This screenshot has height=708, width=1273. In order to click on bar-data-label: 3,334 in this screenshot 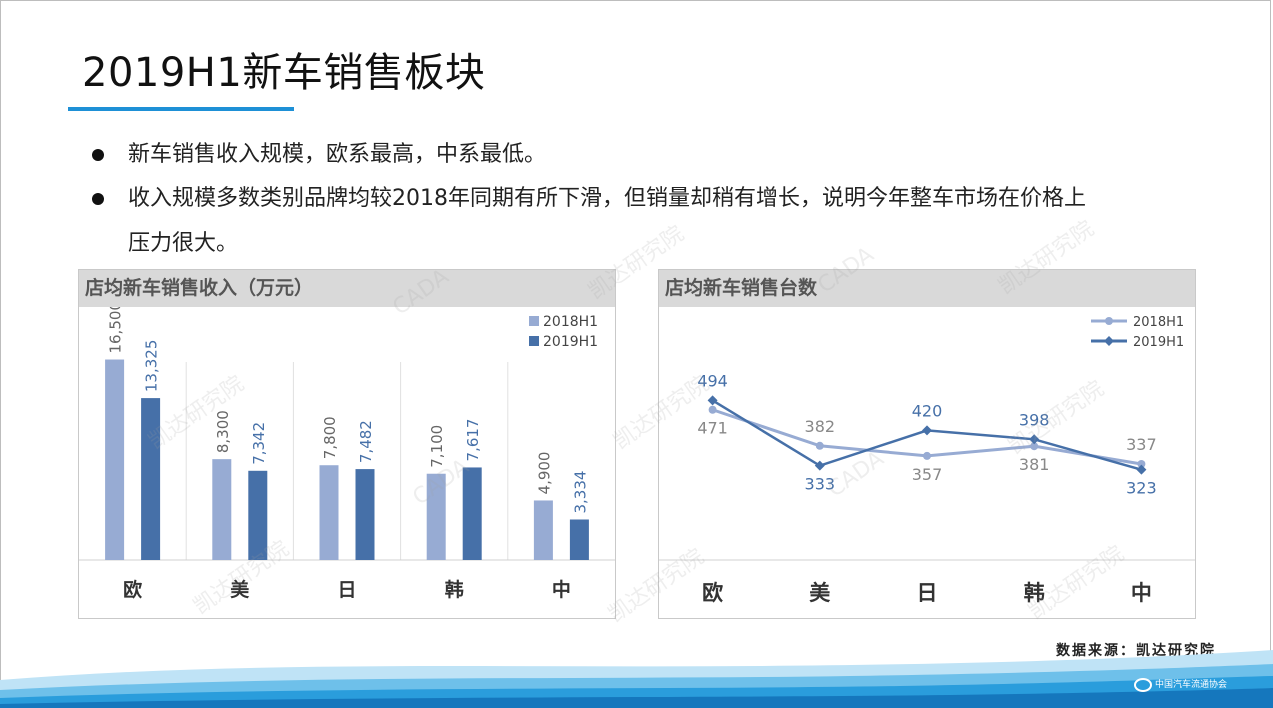, I will do `click(580, 492)`.